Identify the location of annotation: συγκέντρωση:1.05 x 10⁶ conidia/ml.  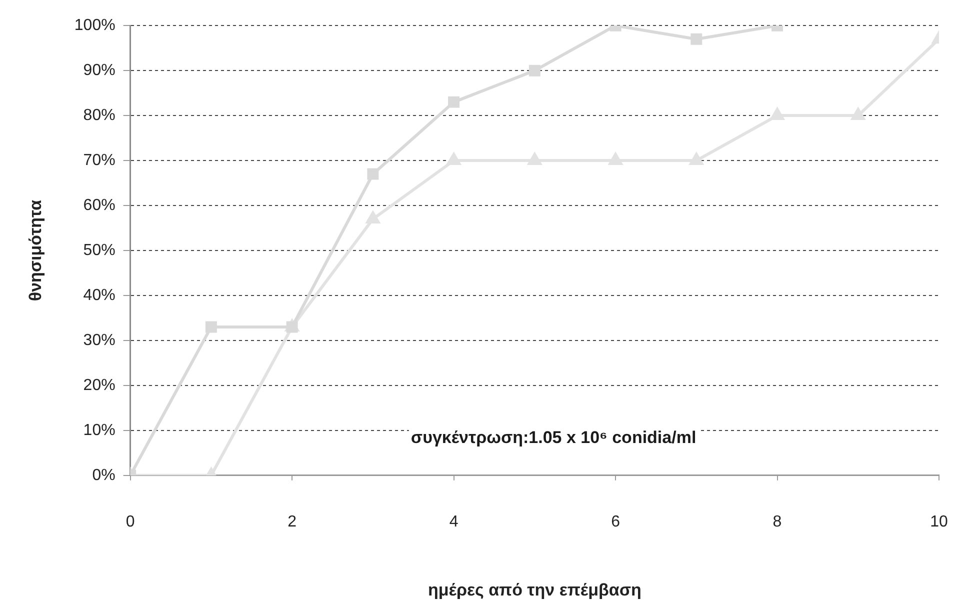
(553, 437).